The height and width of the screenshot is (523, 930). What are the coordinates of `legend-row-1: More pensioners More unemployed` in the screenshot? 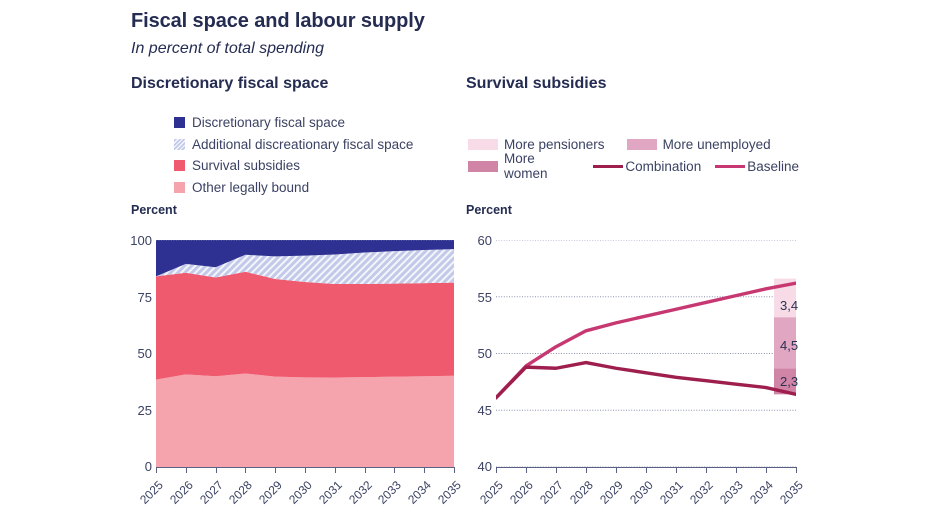 It's located at (640, 145).